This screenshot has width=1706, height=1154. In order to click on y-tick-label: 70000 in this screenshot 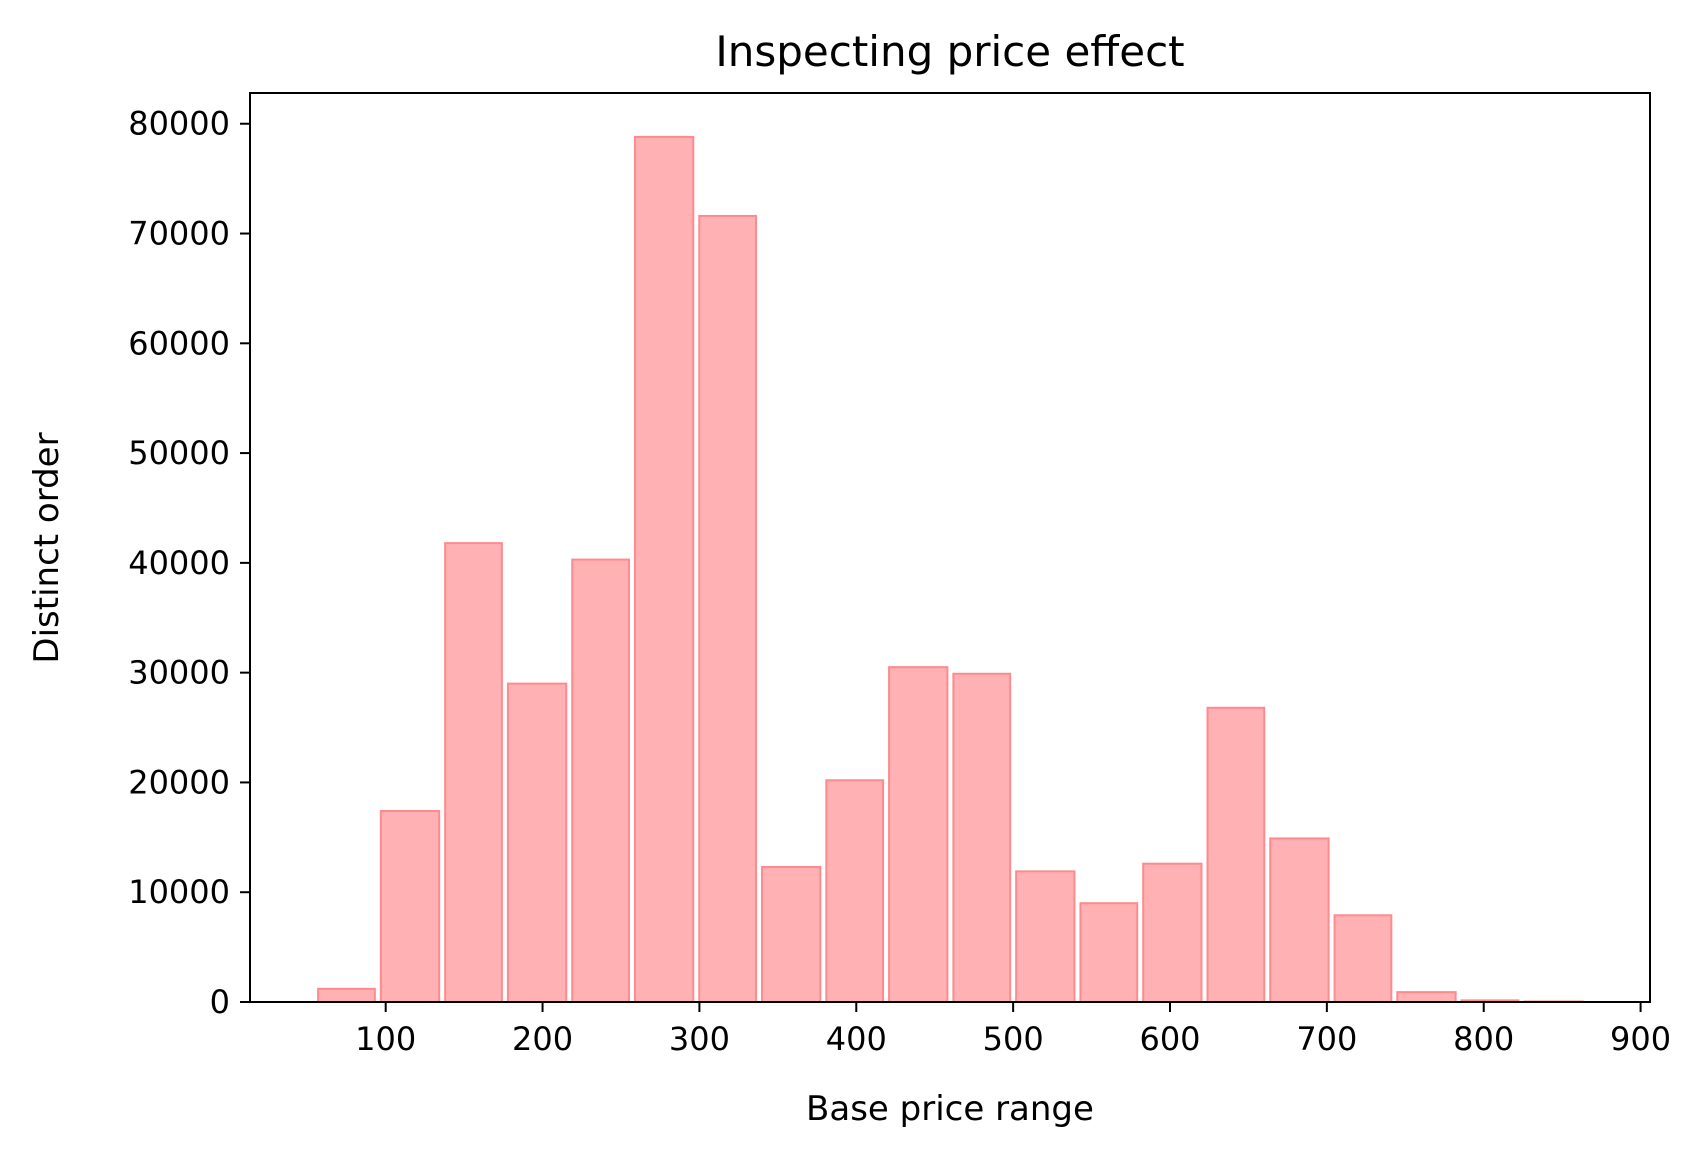, I will do `click(179, 234)`.